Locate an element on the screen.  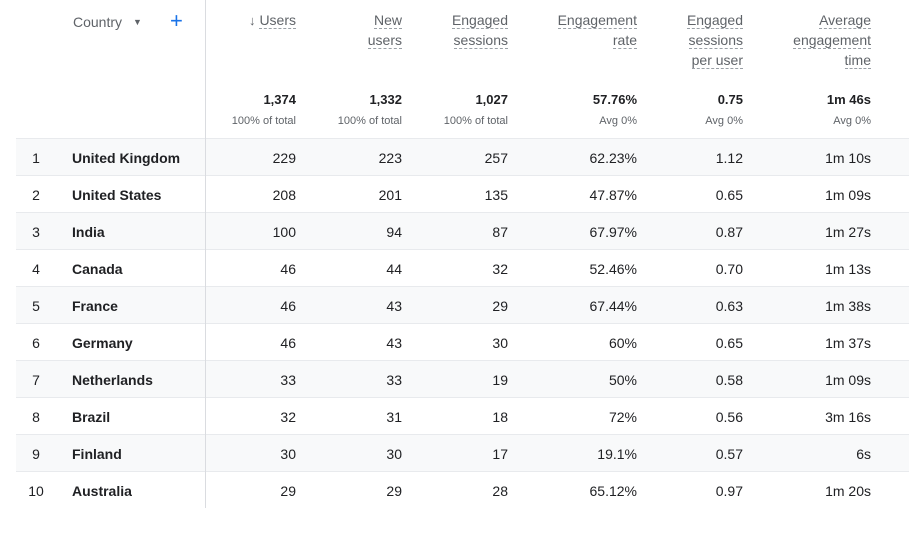
metric-cell-engaged-sessions: 87 is located at coordinates (500, 232).